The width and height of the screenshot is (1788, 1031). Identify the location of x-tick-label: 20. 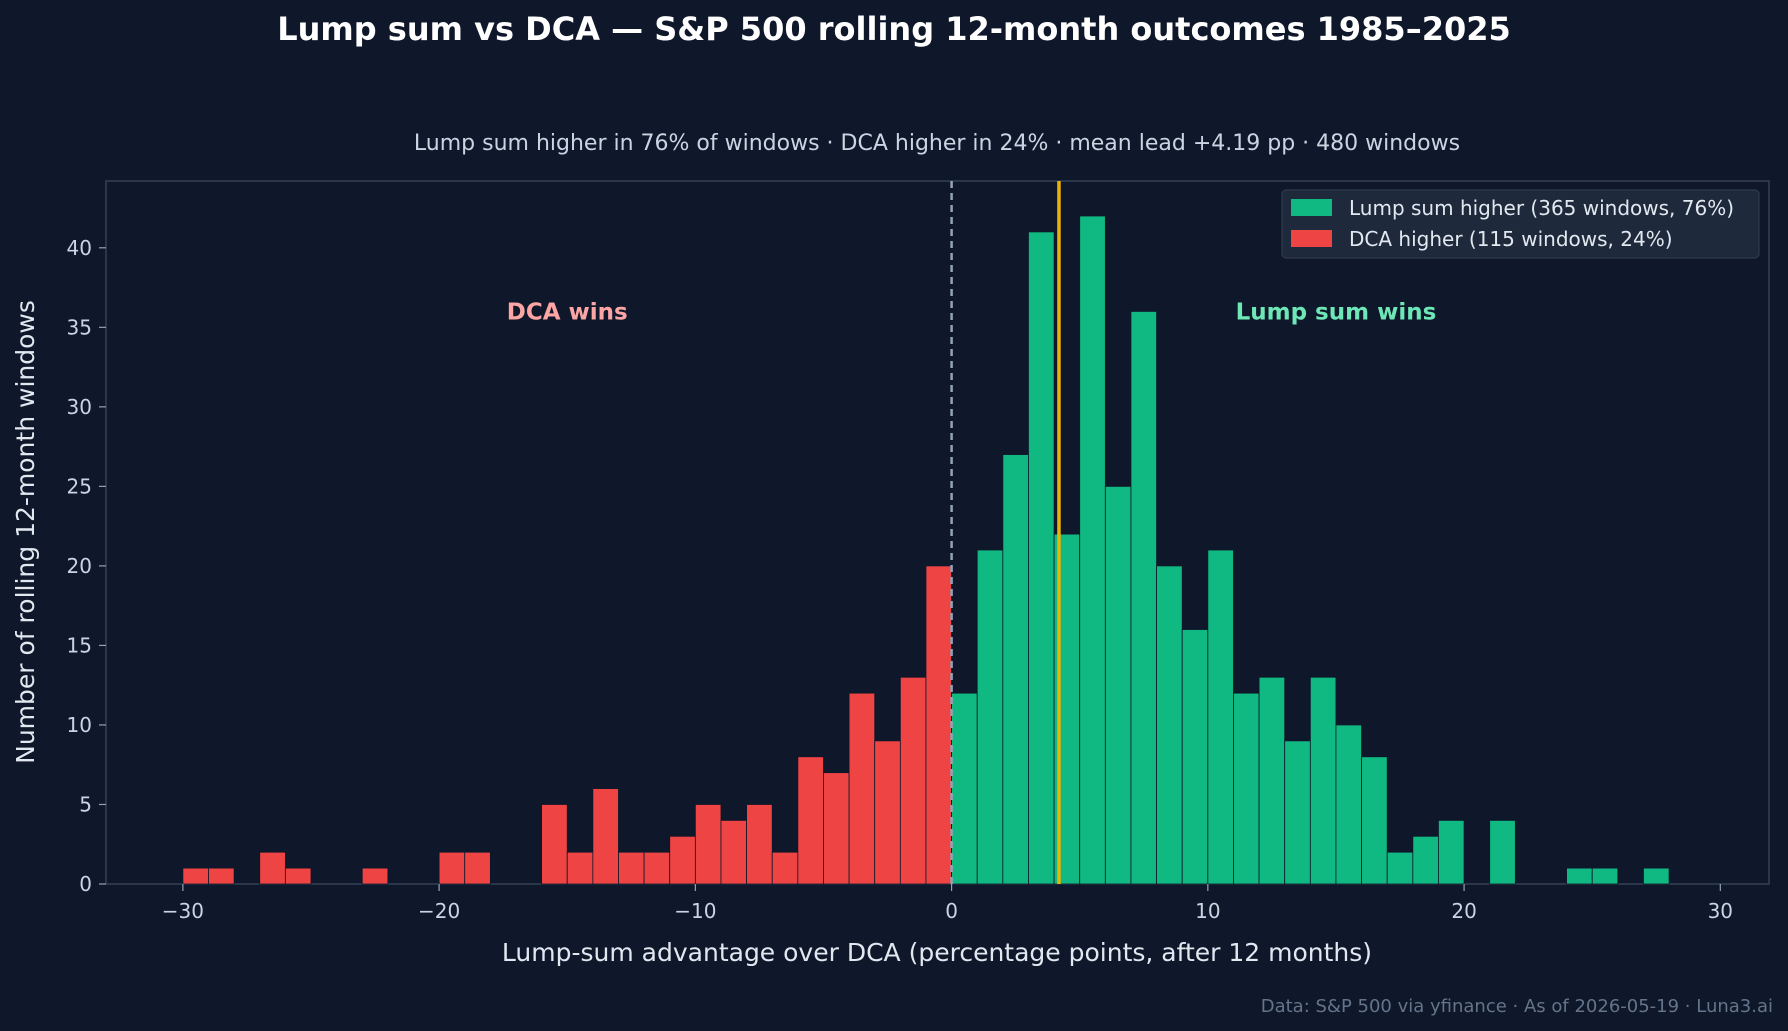
(1463, 911).